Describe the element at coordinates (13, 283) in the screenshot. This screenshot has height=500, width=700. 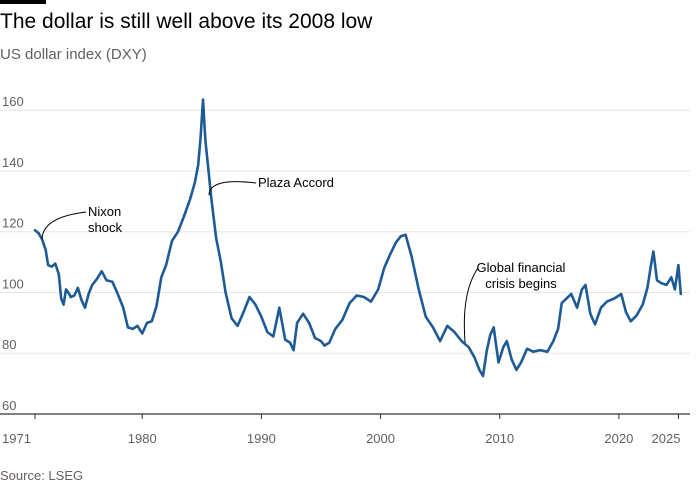
I see `y-tick-label-100: 100` at that location.